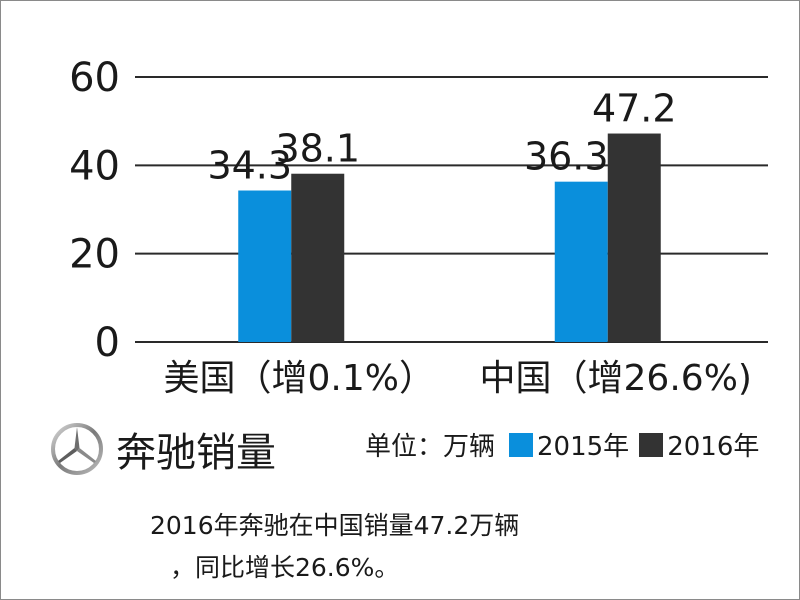  What do you see at coordinates (583, 447) in the screenshot?
I see `legend-label-2015: 2015年` at bounding box center [583, 447].